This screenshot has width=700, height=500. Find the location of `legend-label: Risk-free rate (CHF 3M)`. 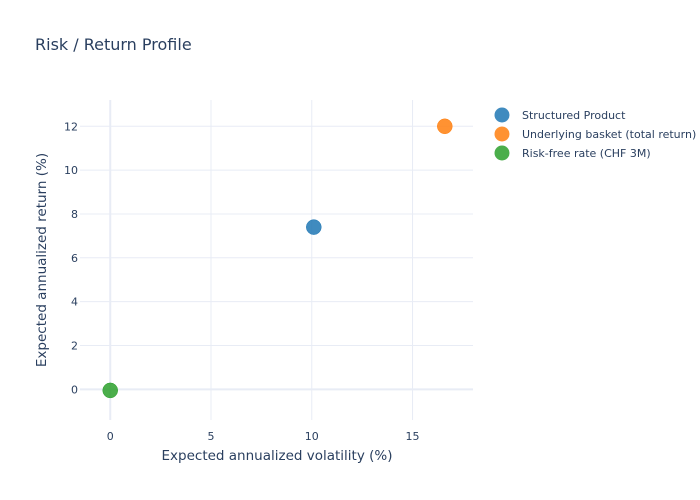

legend-label: Risk-free rate (CHF 3M) is located at coordinates (586, 153).